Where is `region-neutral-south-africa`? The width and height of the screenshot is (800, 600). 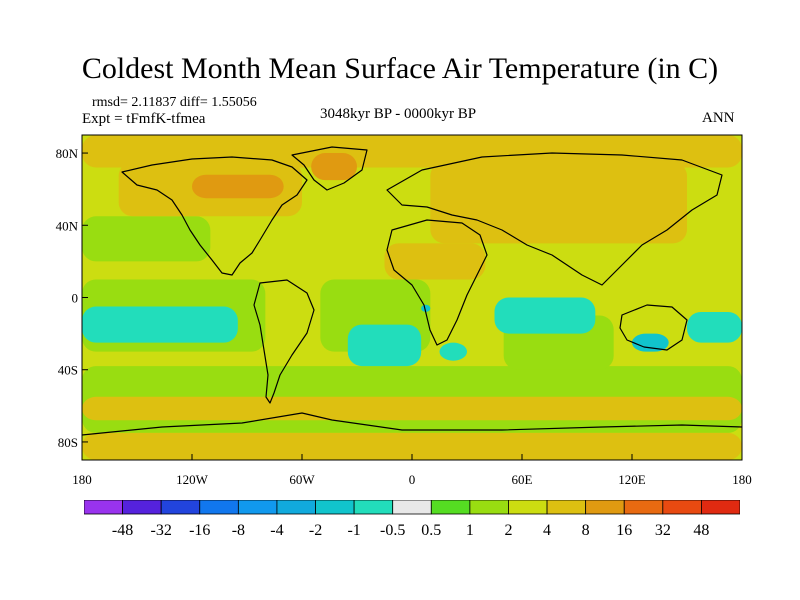 region-neutral-south-africa is located at coordinates (453, 351).